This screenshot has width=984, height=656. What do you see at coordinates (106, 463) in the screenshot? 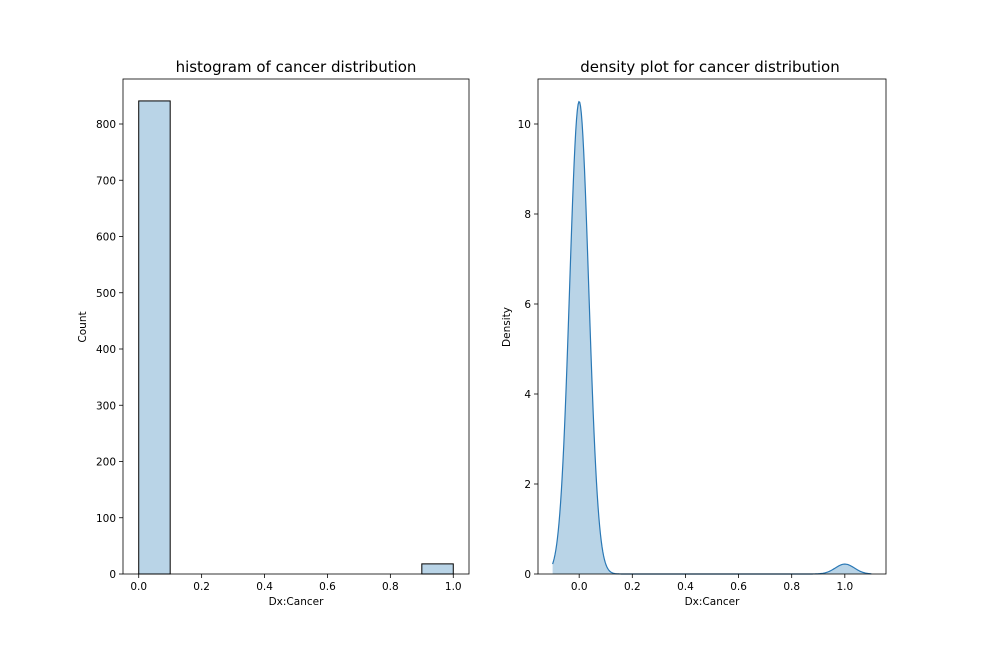
I see `histogram-y-tick-label: 200` at bounding box center [106, 463].